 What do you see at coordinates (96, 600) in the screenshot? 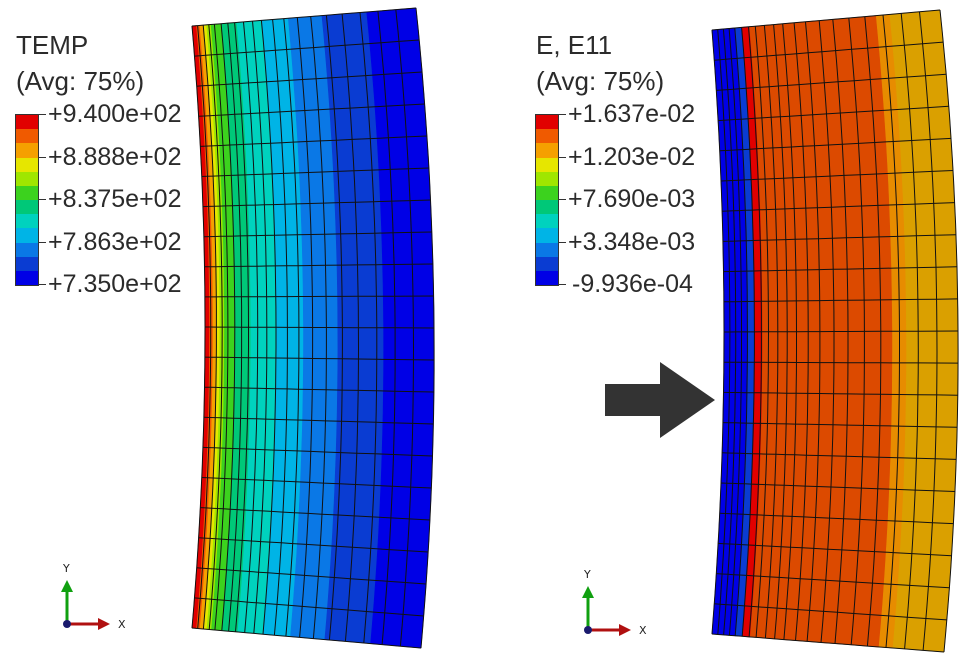
I see `axis-triad-left: Y X` at bounding box center [96, 600].